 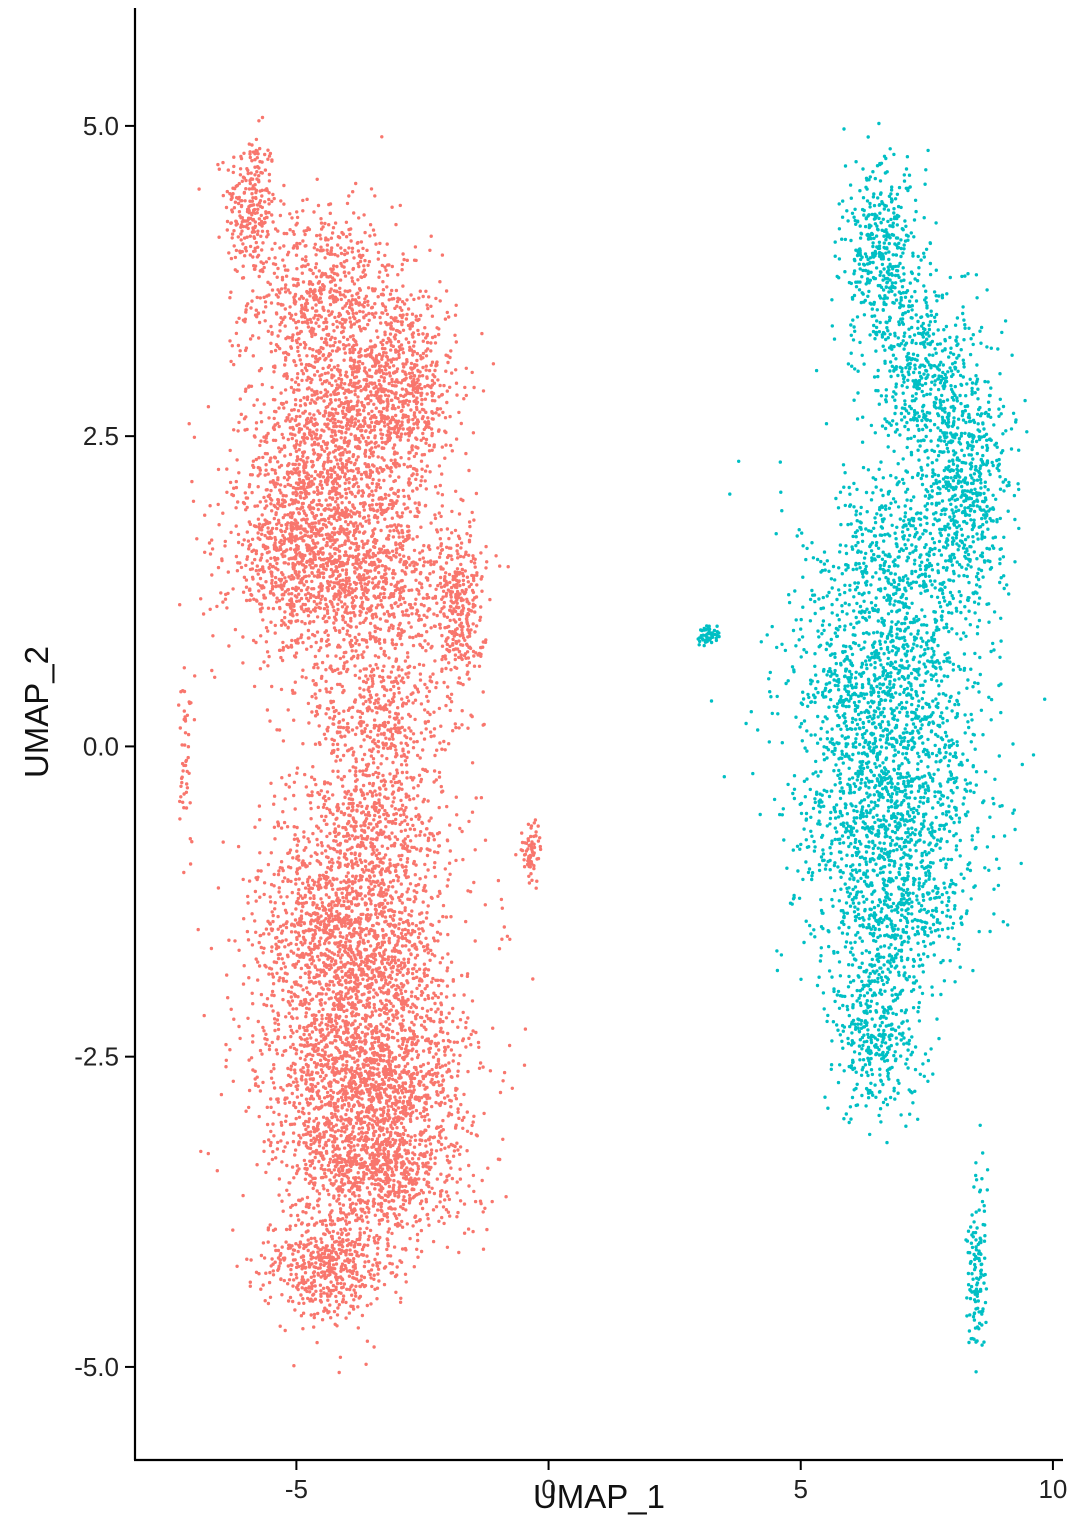 I want to click on y-ticks: 5.0 2.5 0.0 -2.5 -5.0, so click(x=104, y=746).